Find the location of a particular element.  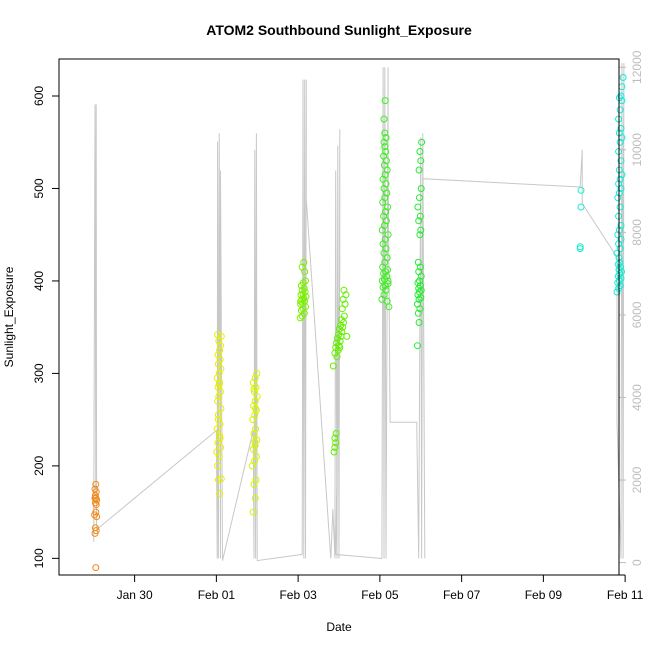

y-tick-label: 200 is located at coordinates (39, 466).